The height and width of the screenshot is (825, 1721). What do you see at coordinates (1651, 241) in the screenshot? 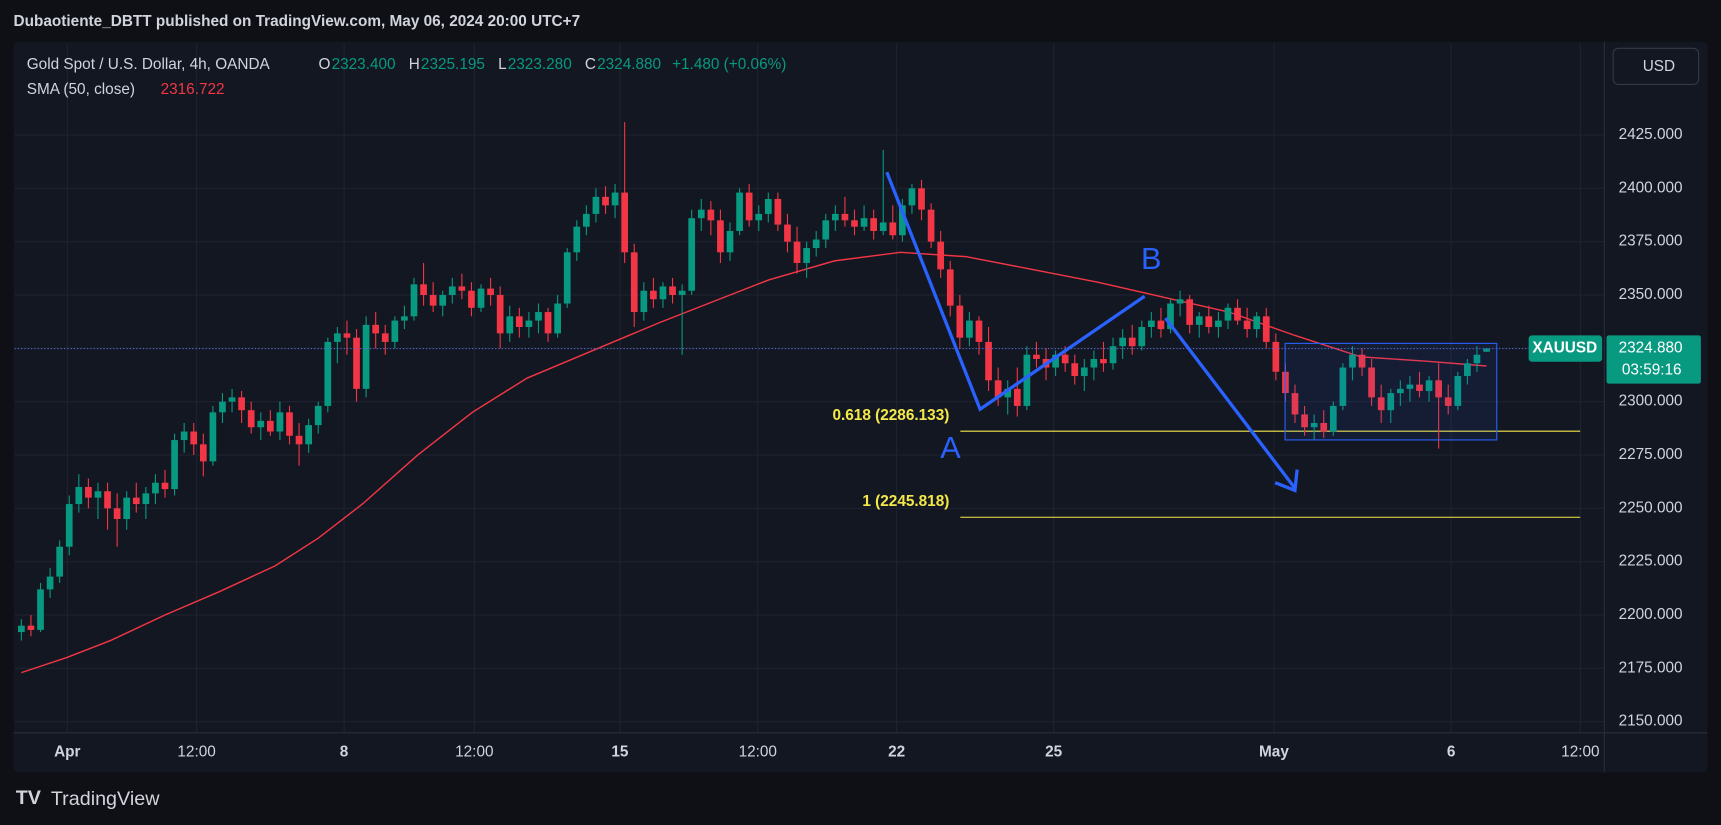
I see `y-tick-label: 2375.000` at bounding box center [1651, 241].